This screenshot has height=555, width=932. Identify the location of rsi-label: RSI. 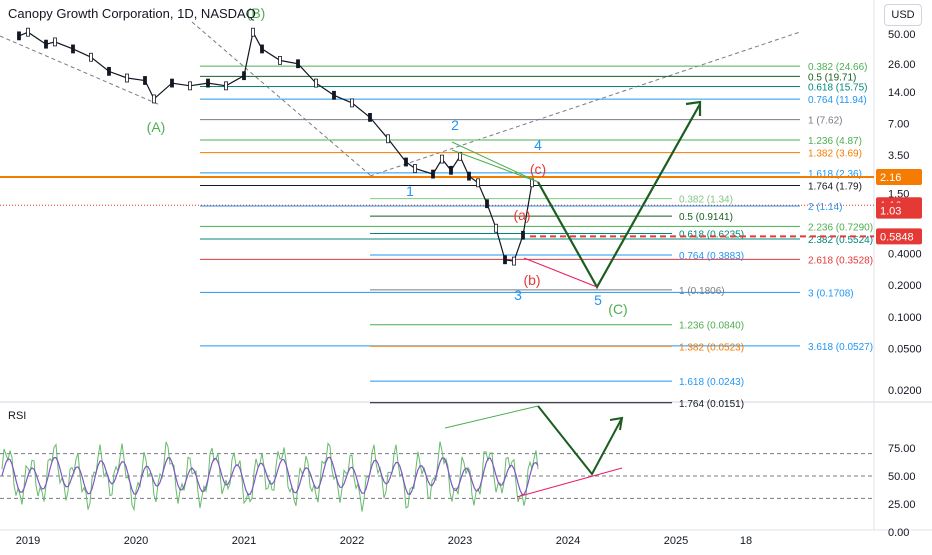
(17, 416).